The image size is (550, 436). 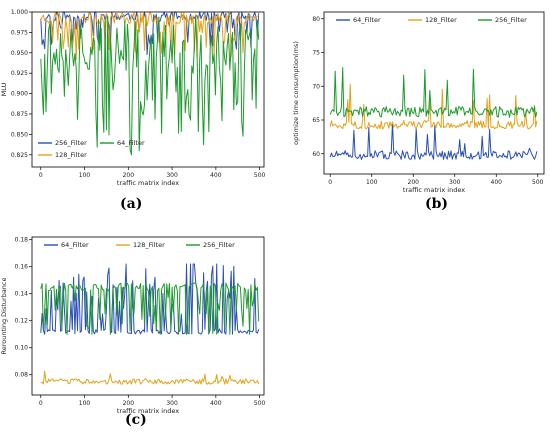 What do you see at coordinates (19, 73) in the screenshot?
I see `y-tick-label: 0.925` at bounding box center [19, 73].